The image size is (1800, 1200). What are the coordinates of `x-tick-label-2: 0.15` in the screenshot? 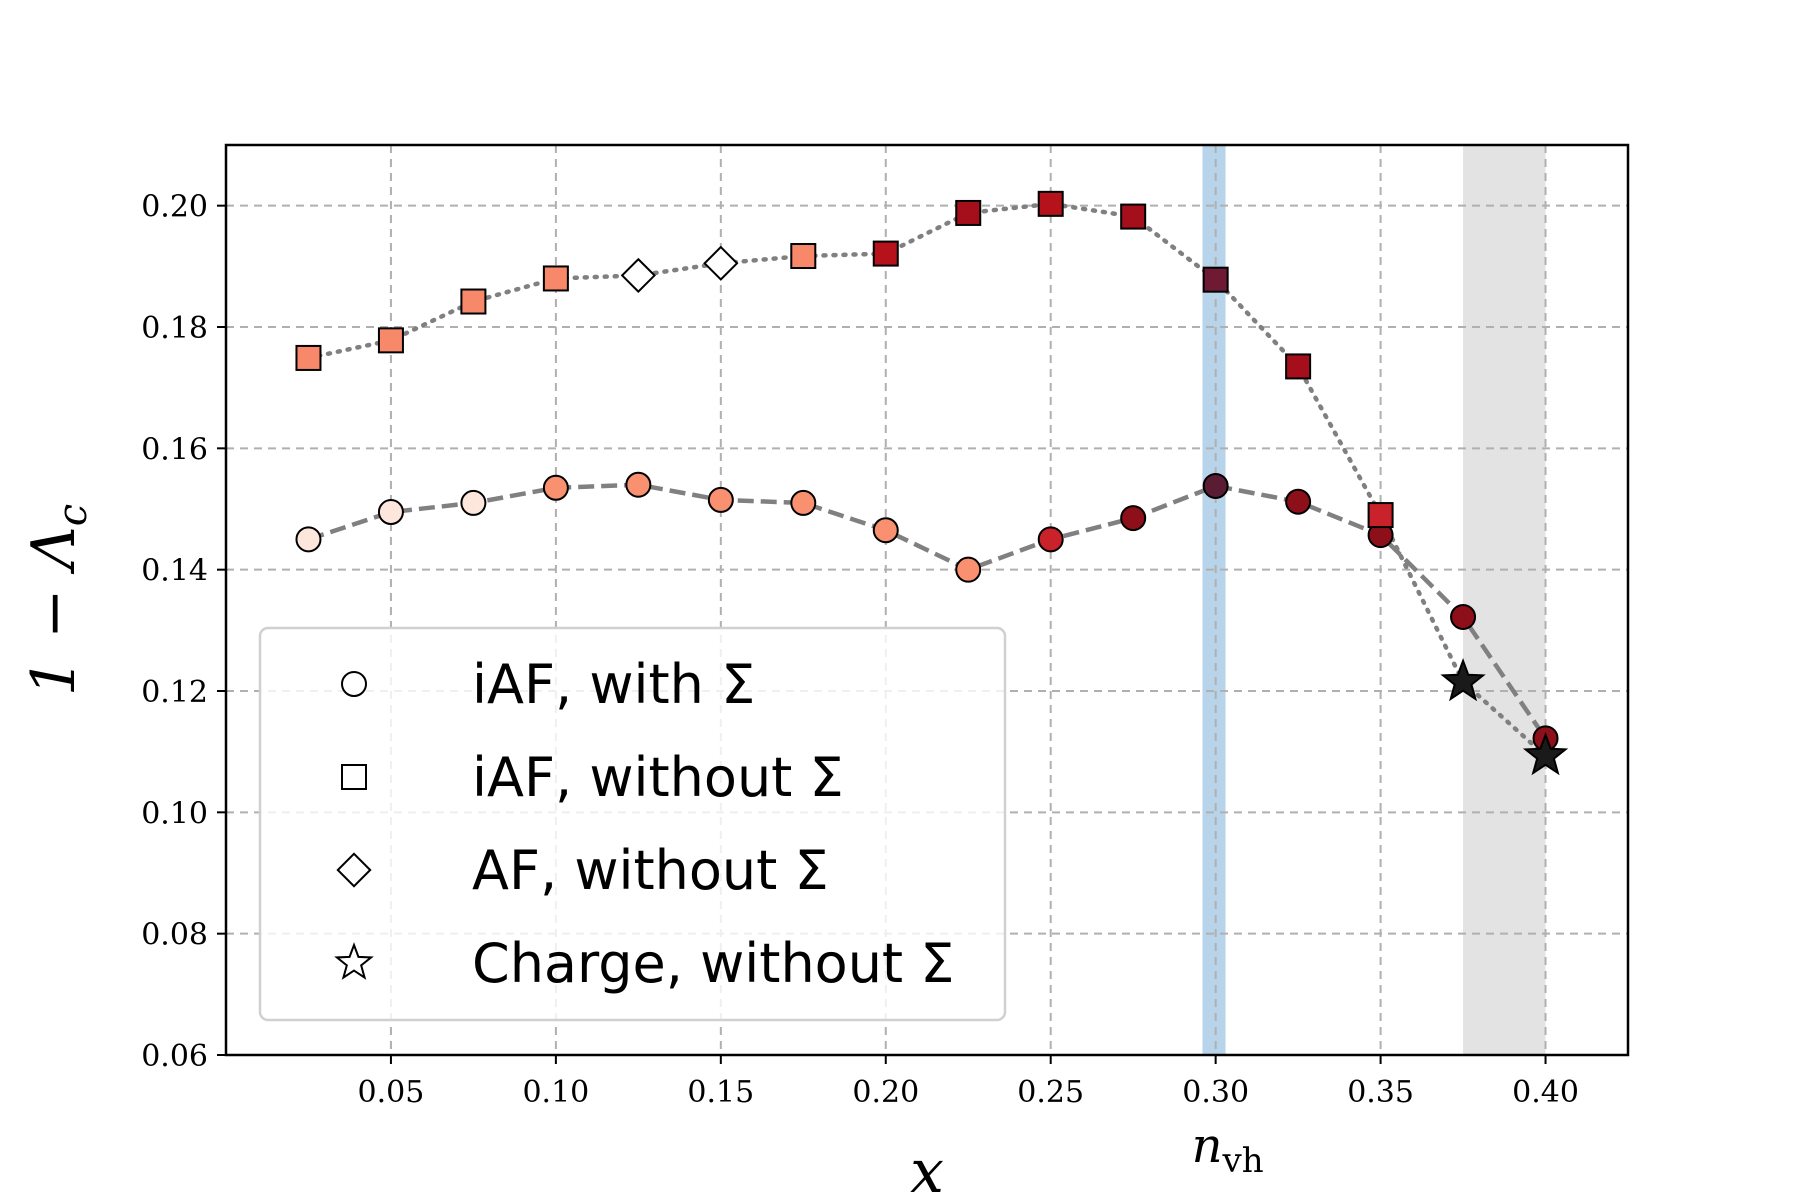 It's located at (720, 1092).